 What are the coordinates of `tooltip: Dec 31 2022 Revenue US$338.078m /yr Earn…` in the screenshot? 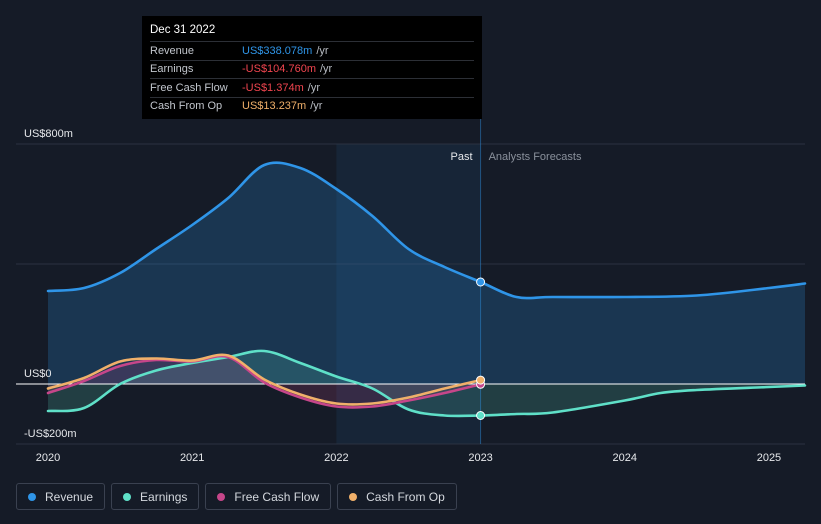 It's located at (312, 67).